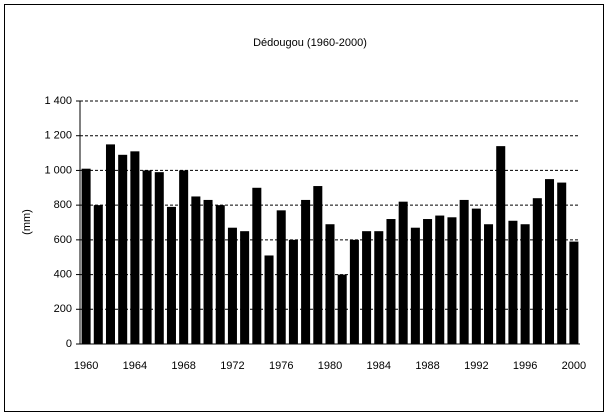 This screenshot has height=417, width=609. What do you see at coordinates (525, 366) in the screenshot?
I see `x-tick-label: 1996` at bounding box center [525, 366].